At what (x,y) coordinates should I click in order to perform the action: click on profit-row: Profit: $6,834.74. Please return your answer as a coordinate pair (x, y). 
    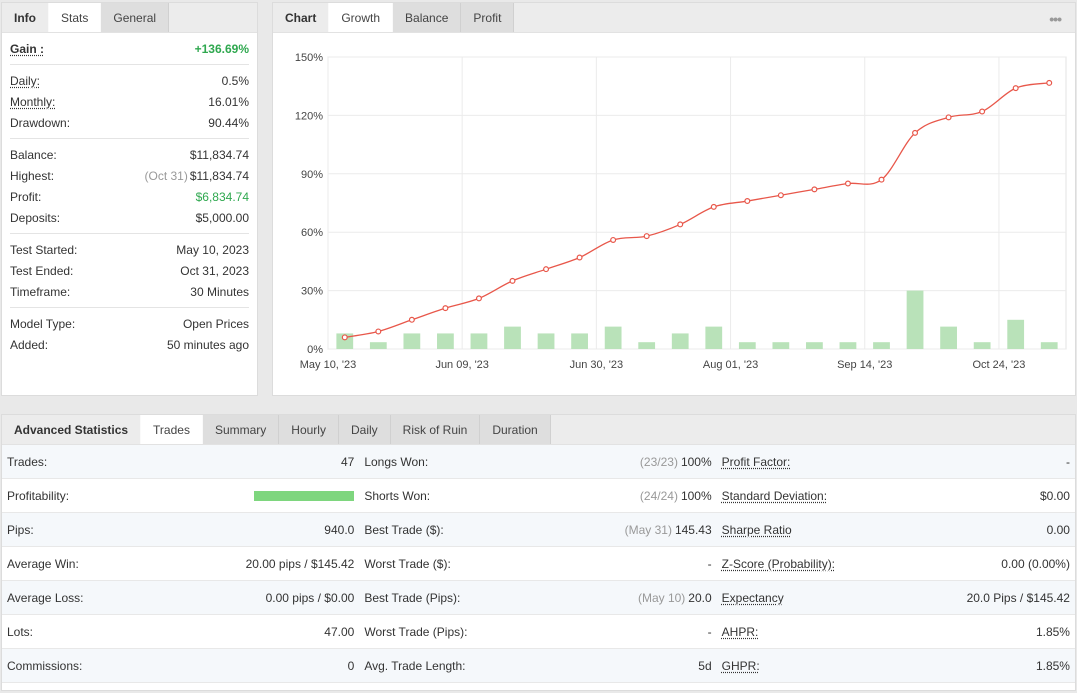
    Looking at the image, I should click on (129, 196).